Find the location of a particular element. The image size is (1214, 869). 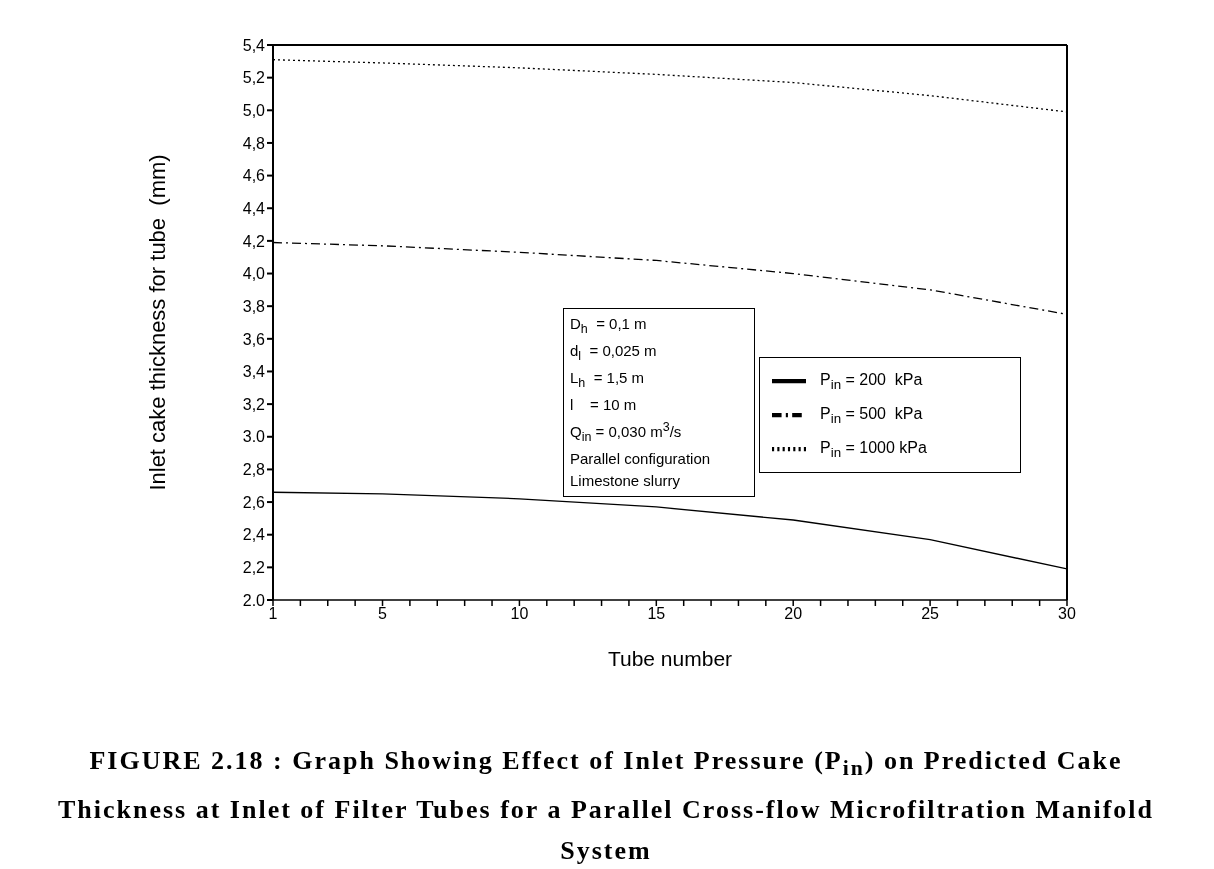

y-tick-label: 2.0 is located at coordinates (254, 600).